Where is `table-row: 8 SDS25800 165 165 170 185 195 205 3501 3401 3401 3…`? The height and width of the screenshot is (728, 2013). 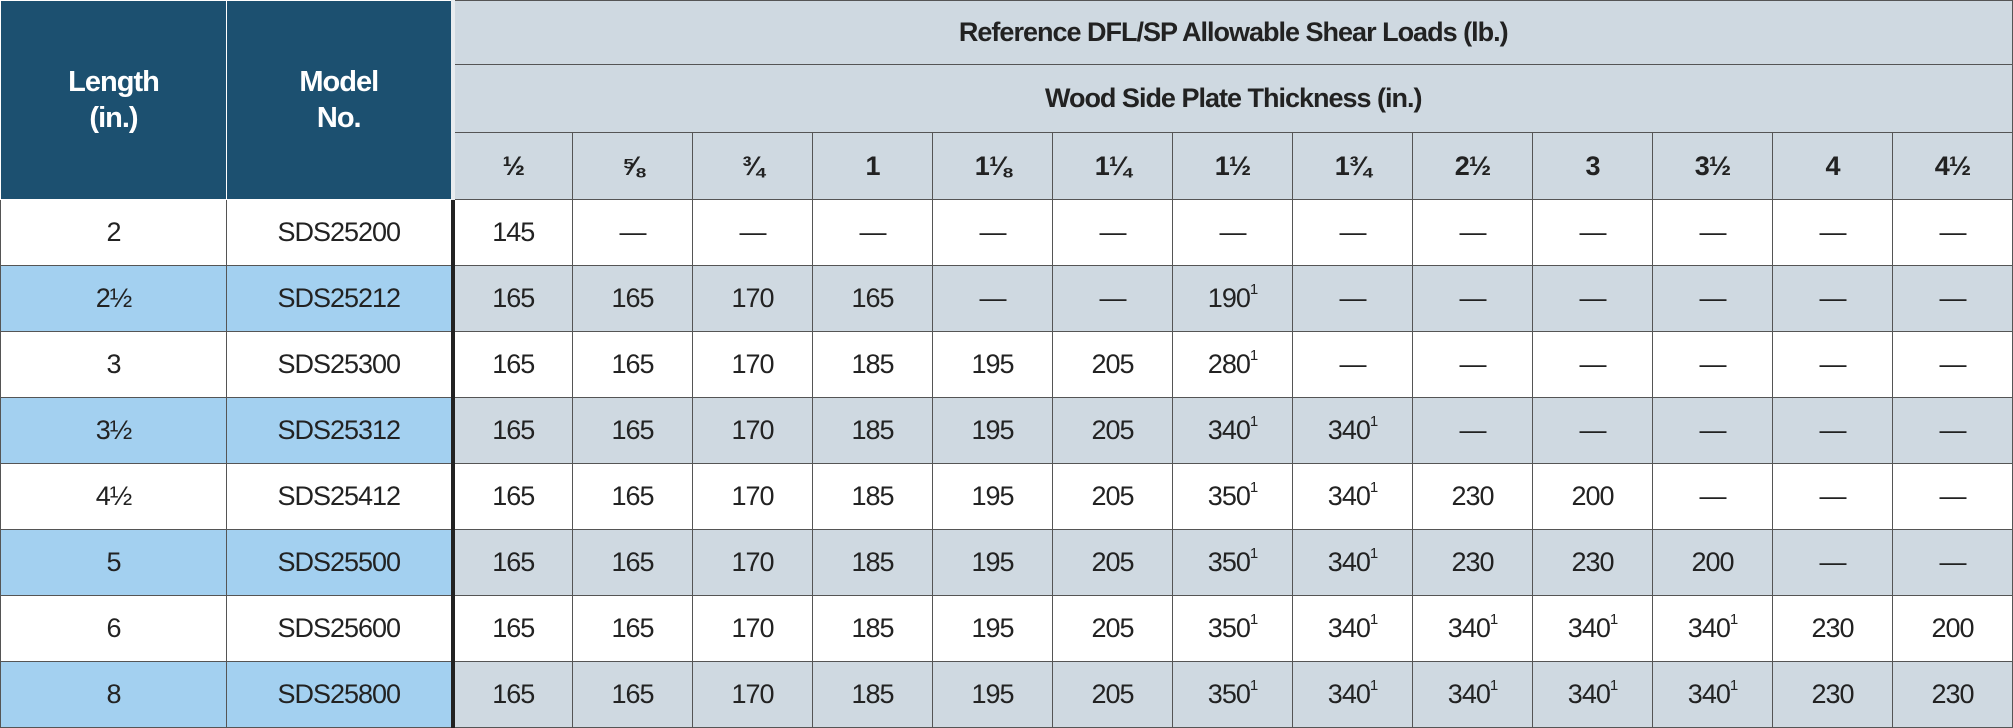 table-row: 8 SDS25800 165 165 170 185 195 205 3501 3401 3401 3… is located at coordinates (1006, 694).